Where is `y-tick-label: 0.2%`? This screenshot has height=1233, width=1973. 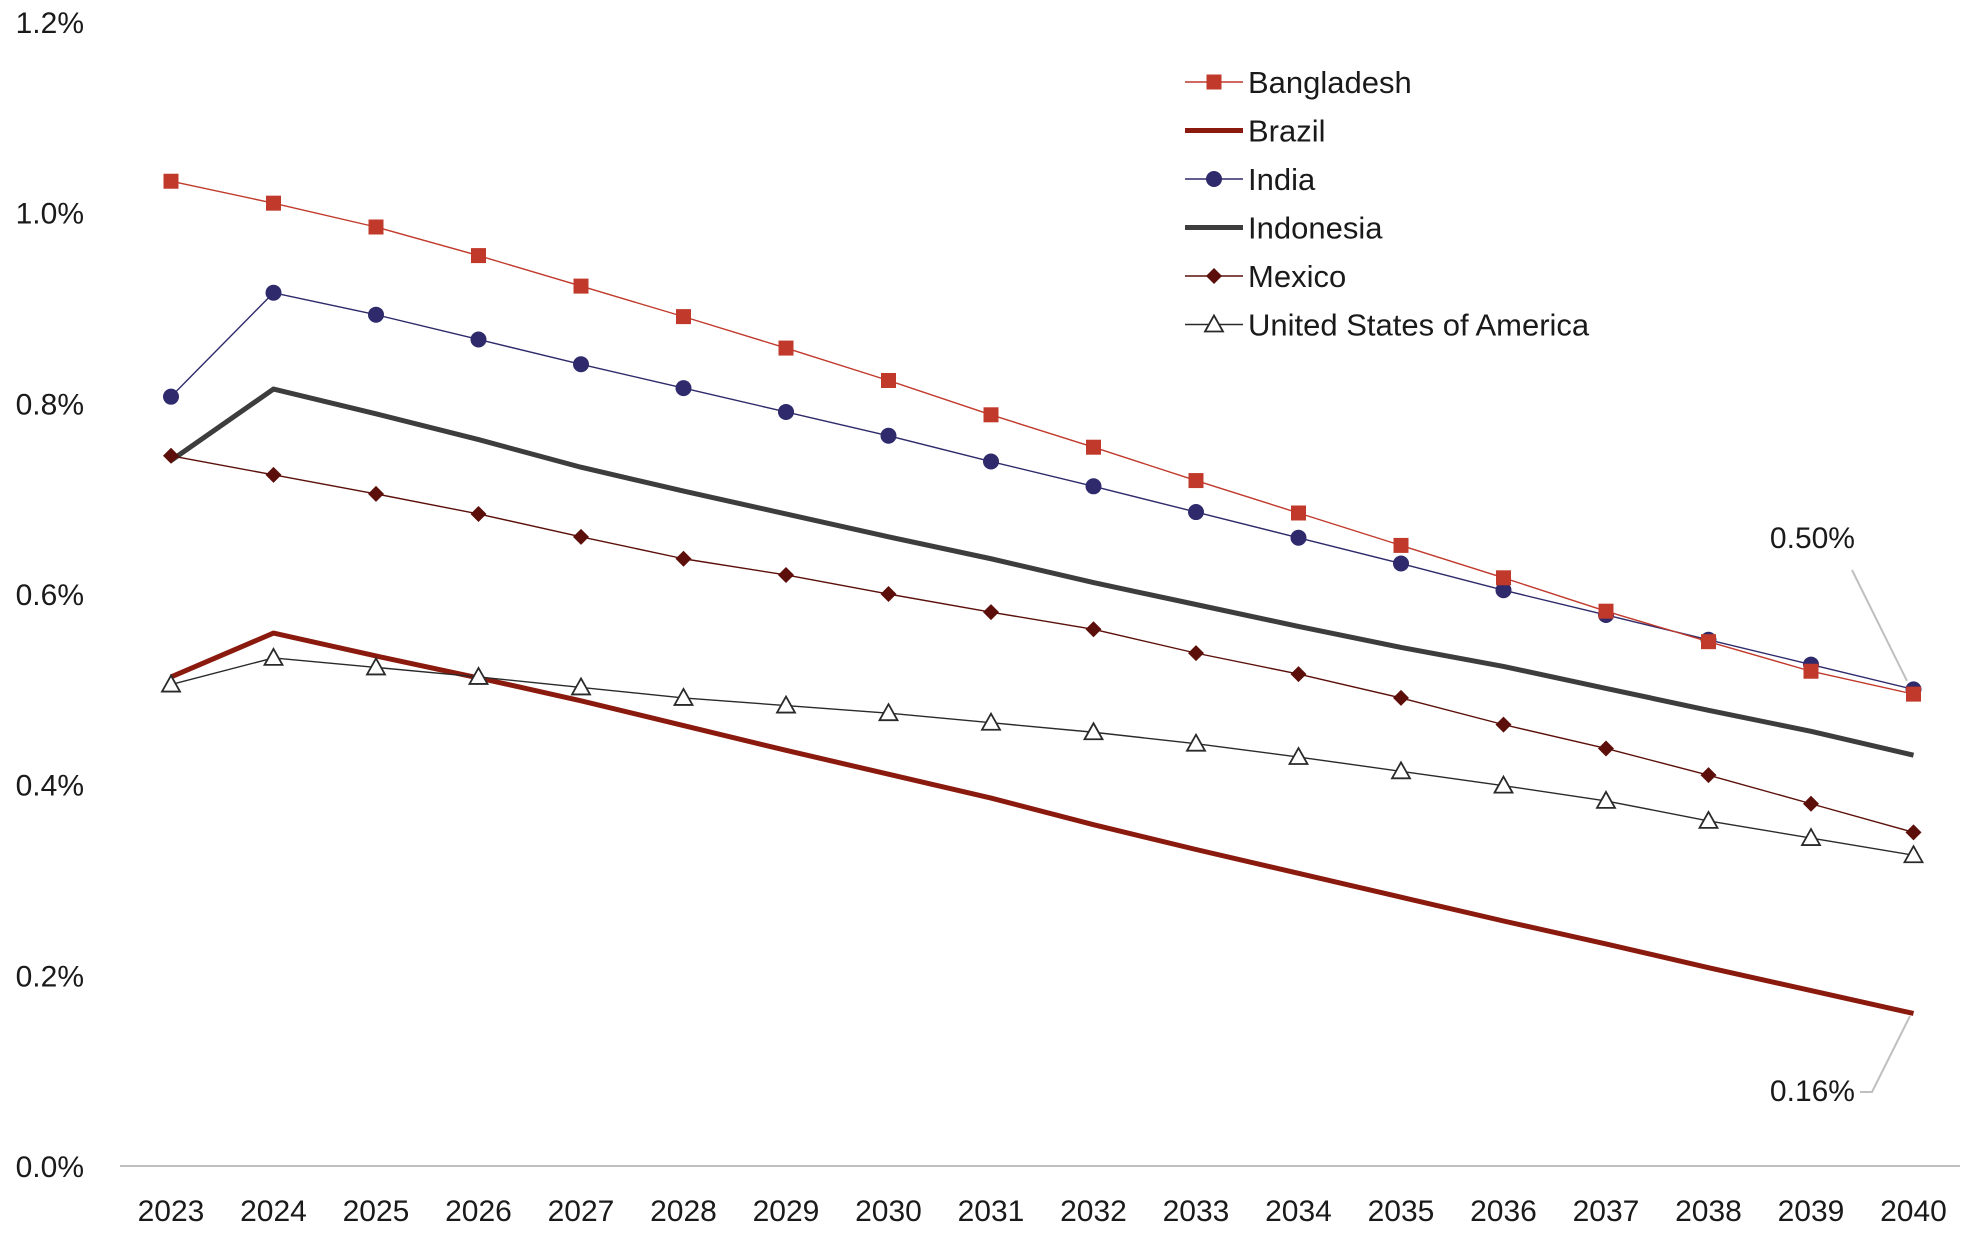 y-tick-label: 0.2% is located at coordinates (50, 976).